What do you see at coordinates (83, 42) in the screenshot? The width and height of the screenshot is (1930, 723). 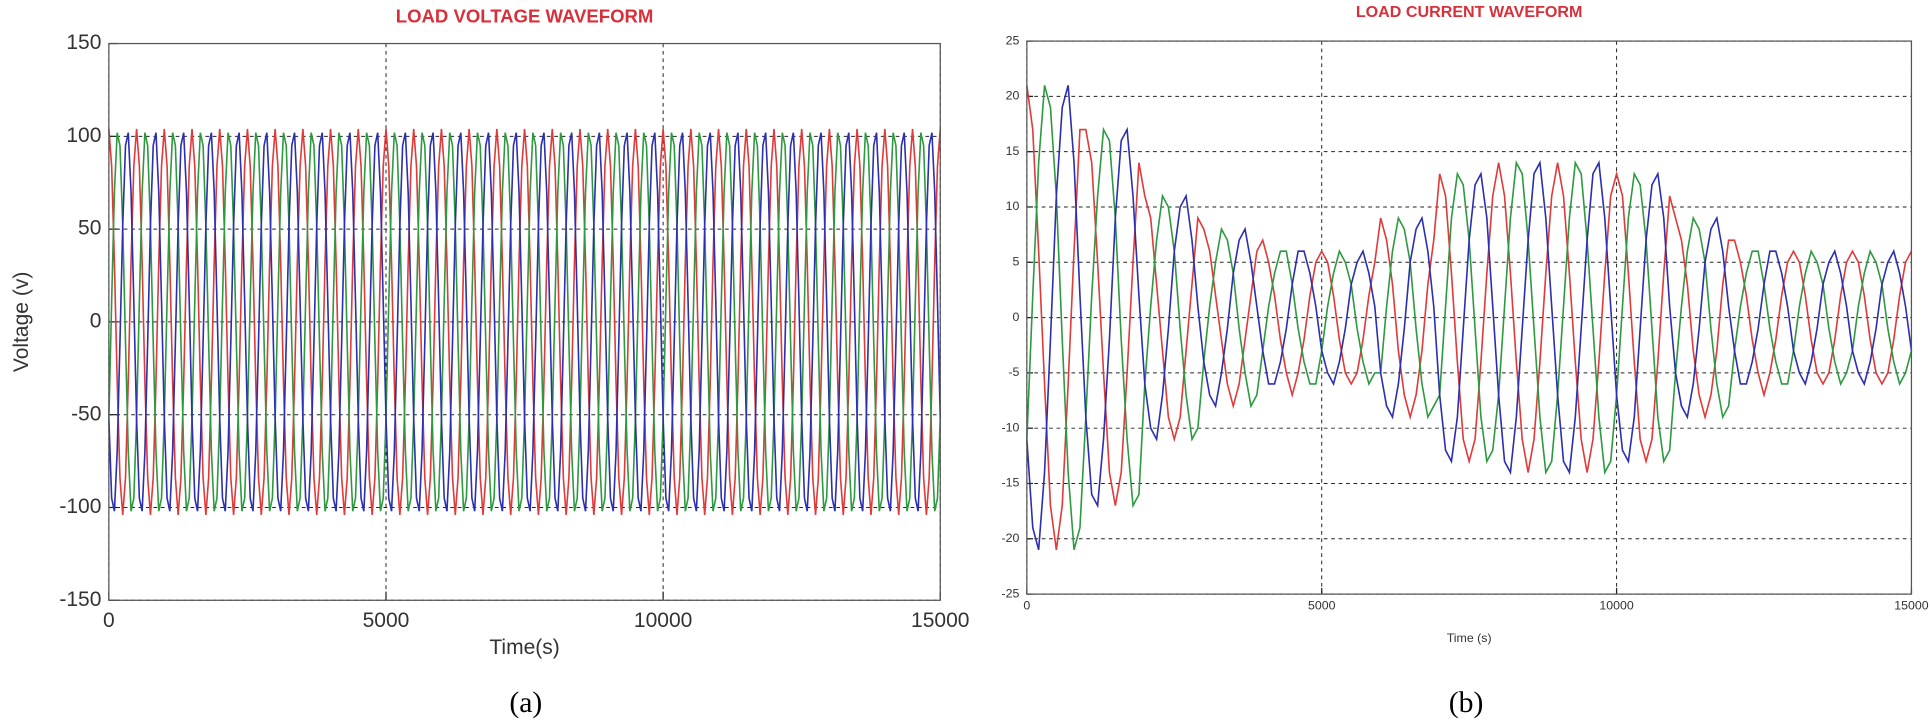 I see `y-tick-label: 150` at bounding box center [83, 42].